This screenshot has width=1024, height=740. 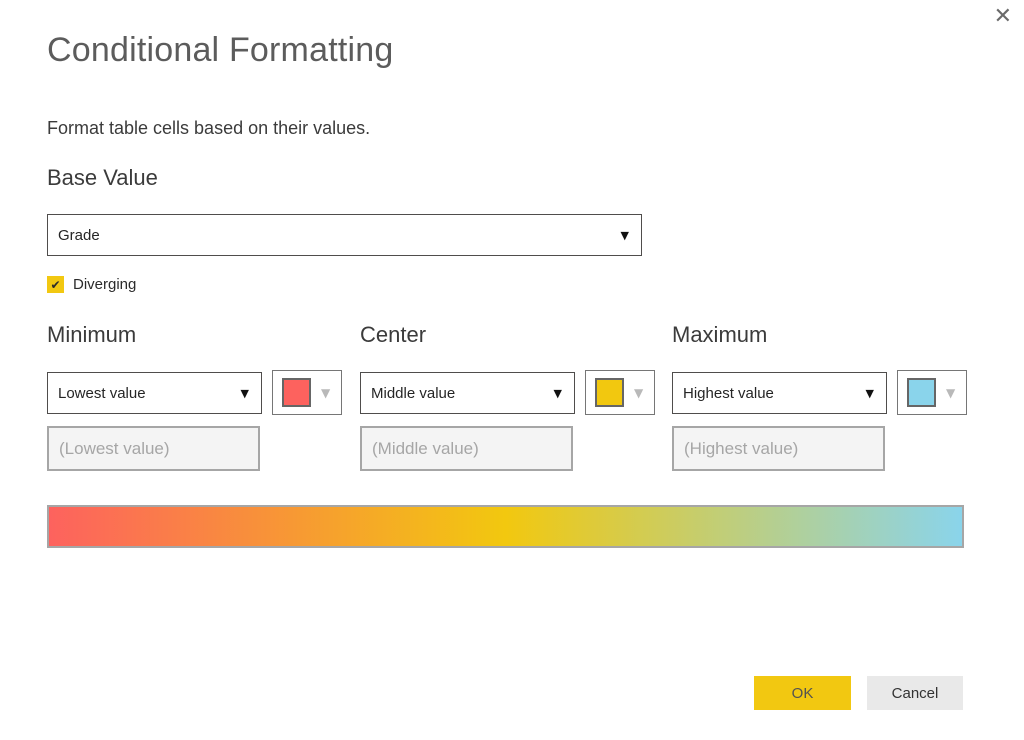 I want to click on center-dropdown: Middle value ▼, so click(x=467, y=393).